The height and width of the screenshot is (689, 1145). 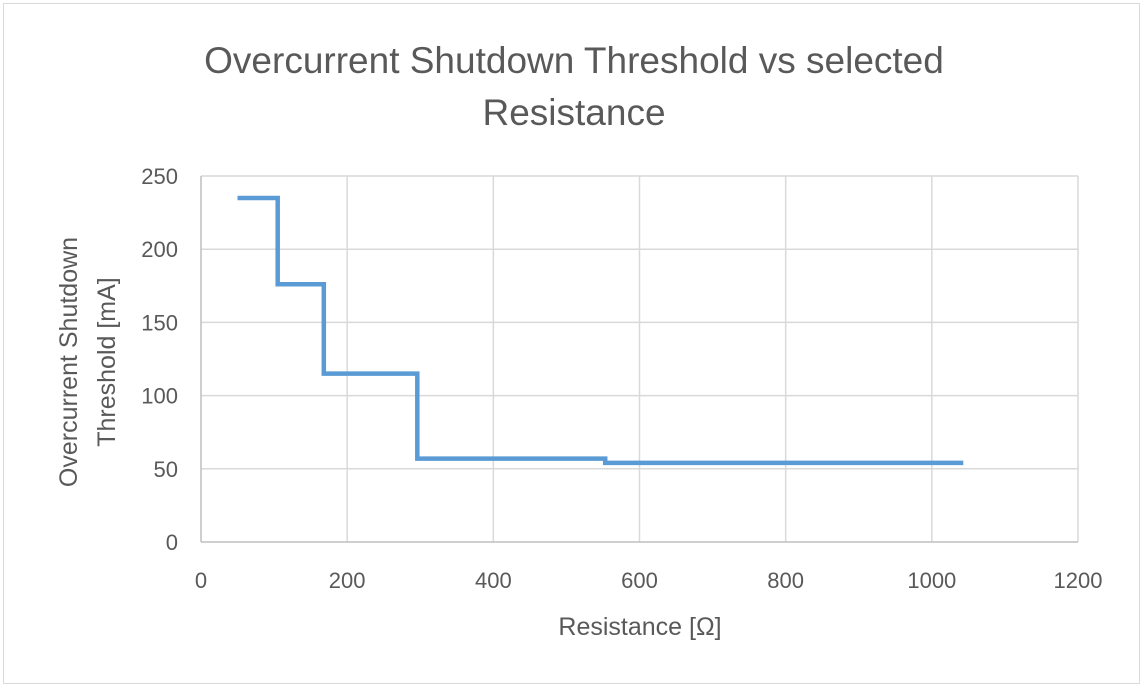 What do you see at coordinates (639, 580) in the screenshot?
I see `x-tick-label: 600` at bounding box center [639, 580].